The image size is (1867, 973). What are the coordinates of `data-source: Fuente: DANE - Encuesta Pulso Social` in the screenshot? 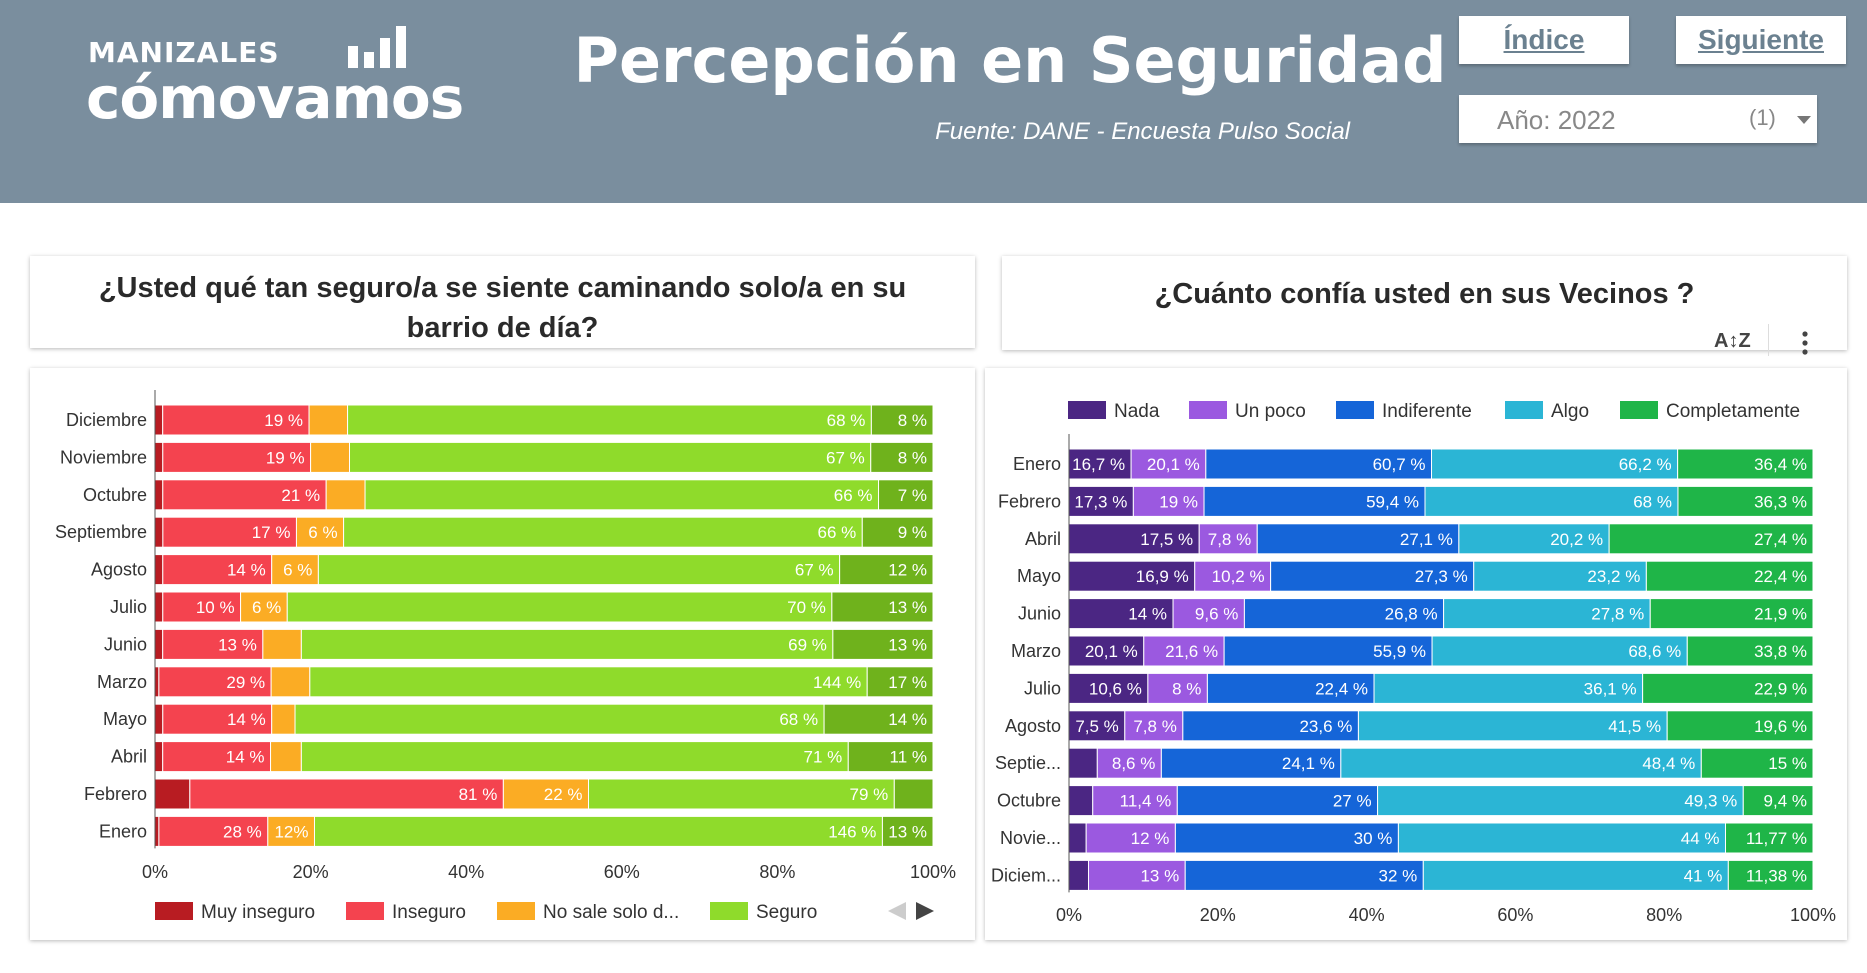 It's located at (1142, 131).